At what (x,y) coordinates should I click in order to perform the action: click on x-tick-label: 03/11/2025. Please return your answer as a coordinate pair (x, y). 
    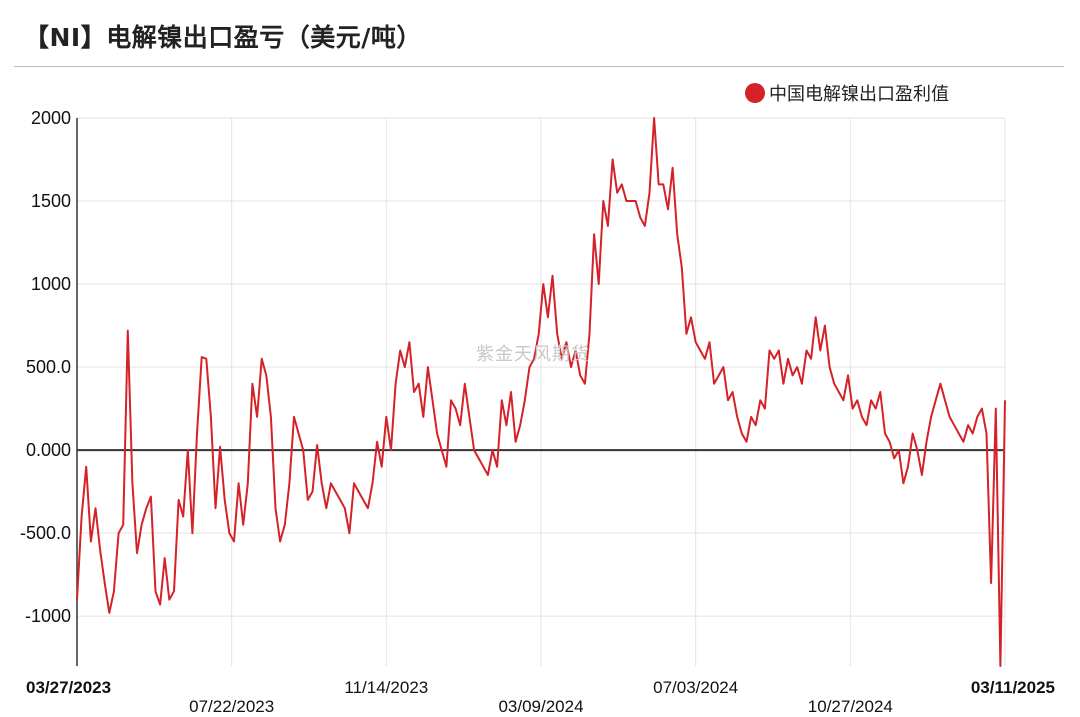
    Looking at the image, I should click on (1013, 687).